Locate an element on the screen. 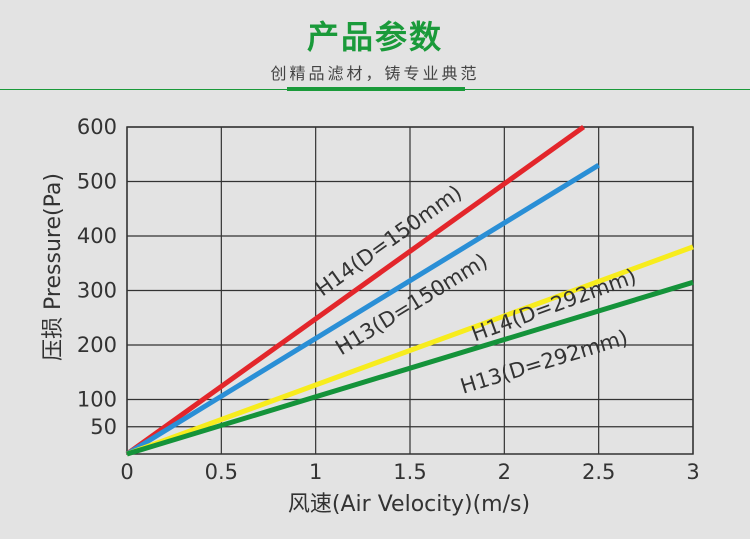 The image size is (750, 539). x-tick-label: 2.5 is located at coordinates (598, 472).